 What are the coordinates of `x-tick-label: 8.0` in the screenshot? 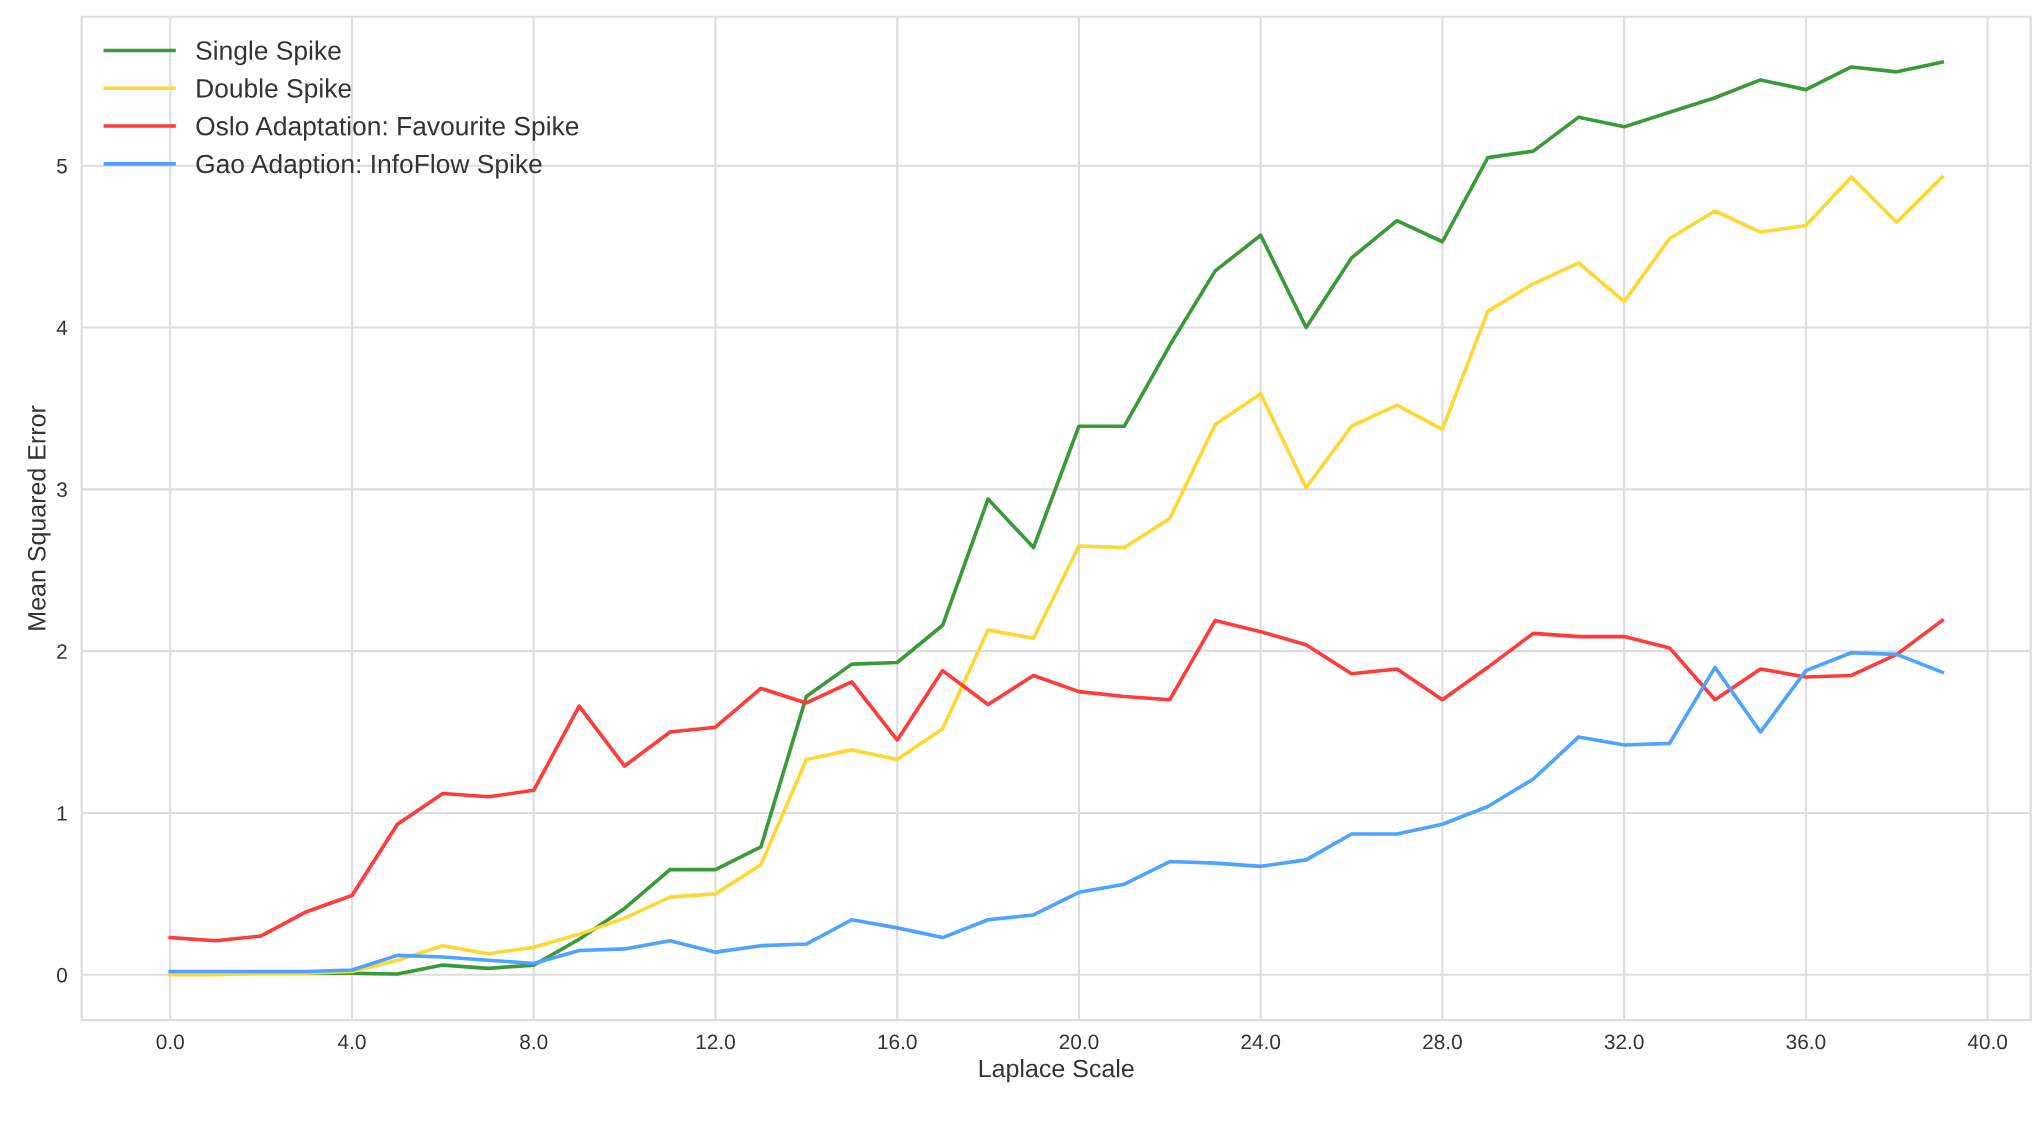 It's located at (534, 1042).